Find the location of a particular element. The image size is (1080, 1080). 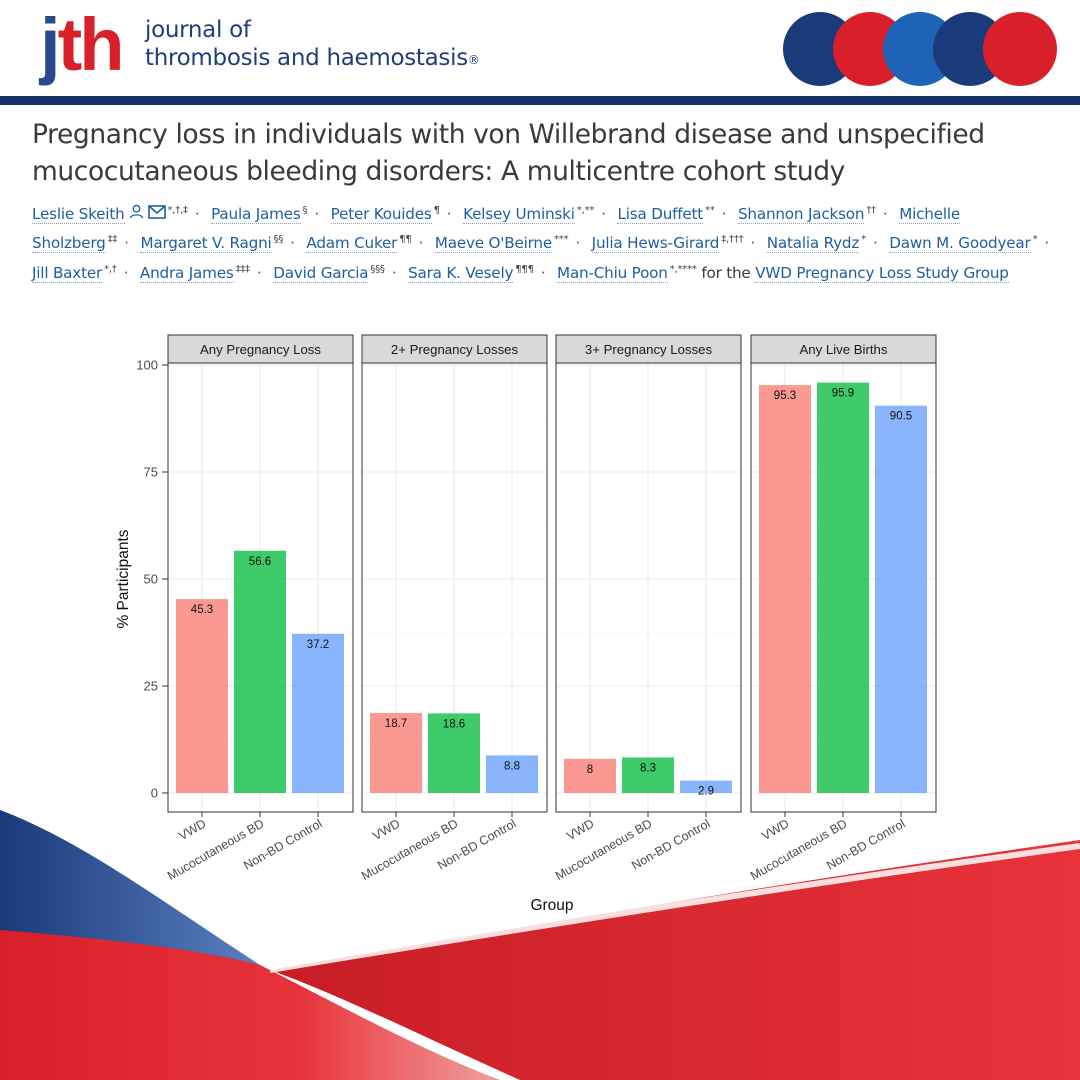

author-affiliation-marks: ¶¶¶ is located at coordinates (524, 269).